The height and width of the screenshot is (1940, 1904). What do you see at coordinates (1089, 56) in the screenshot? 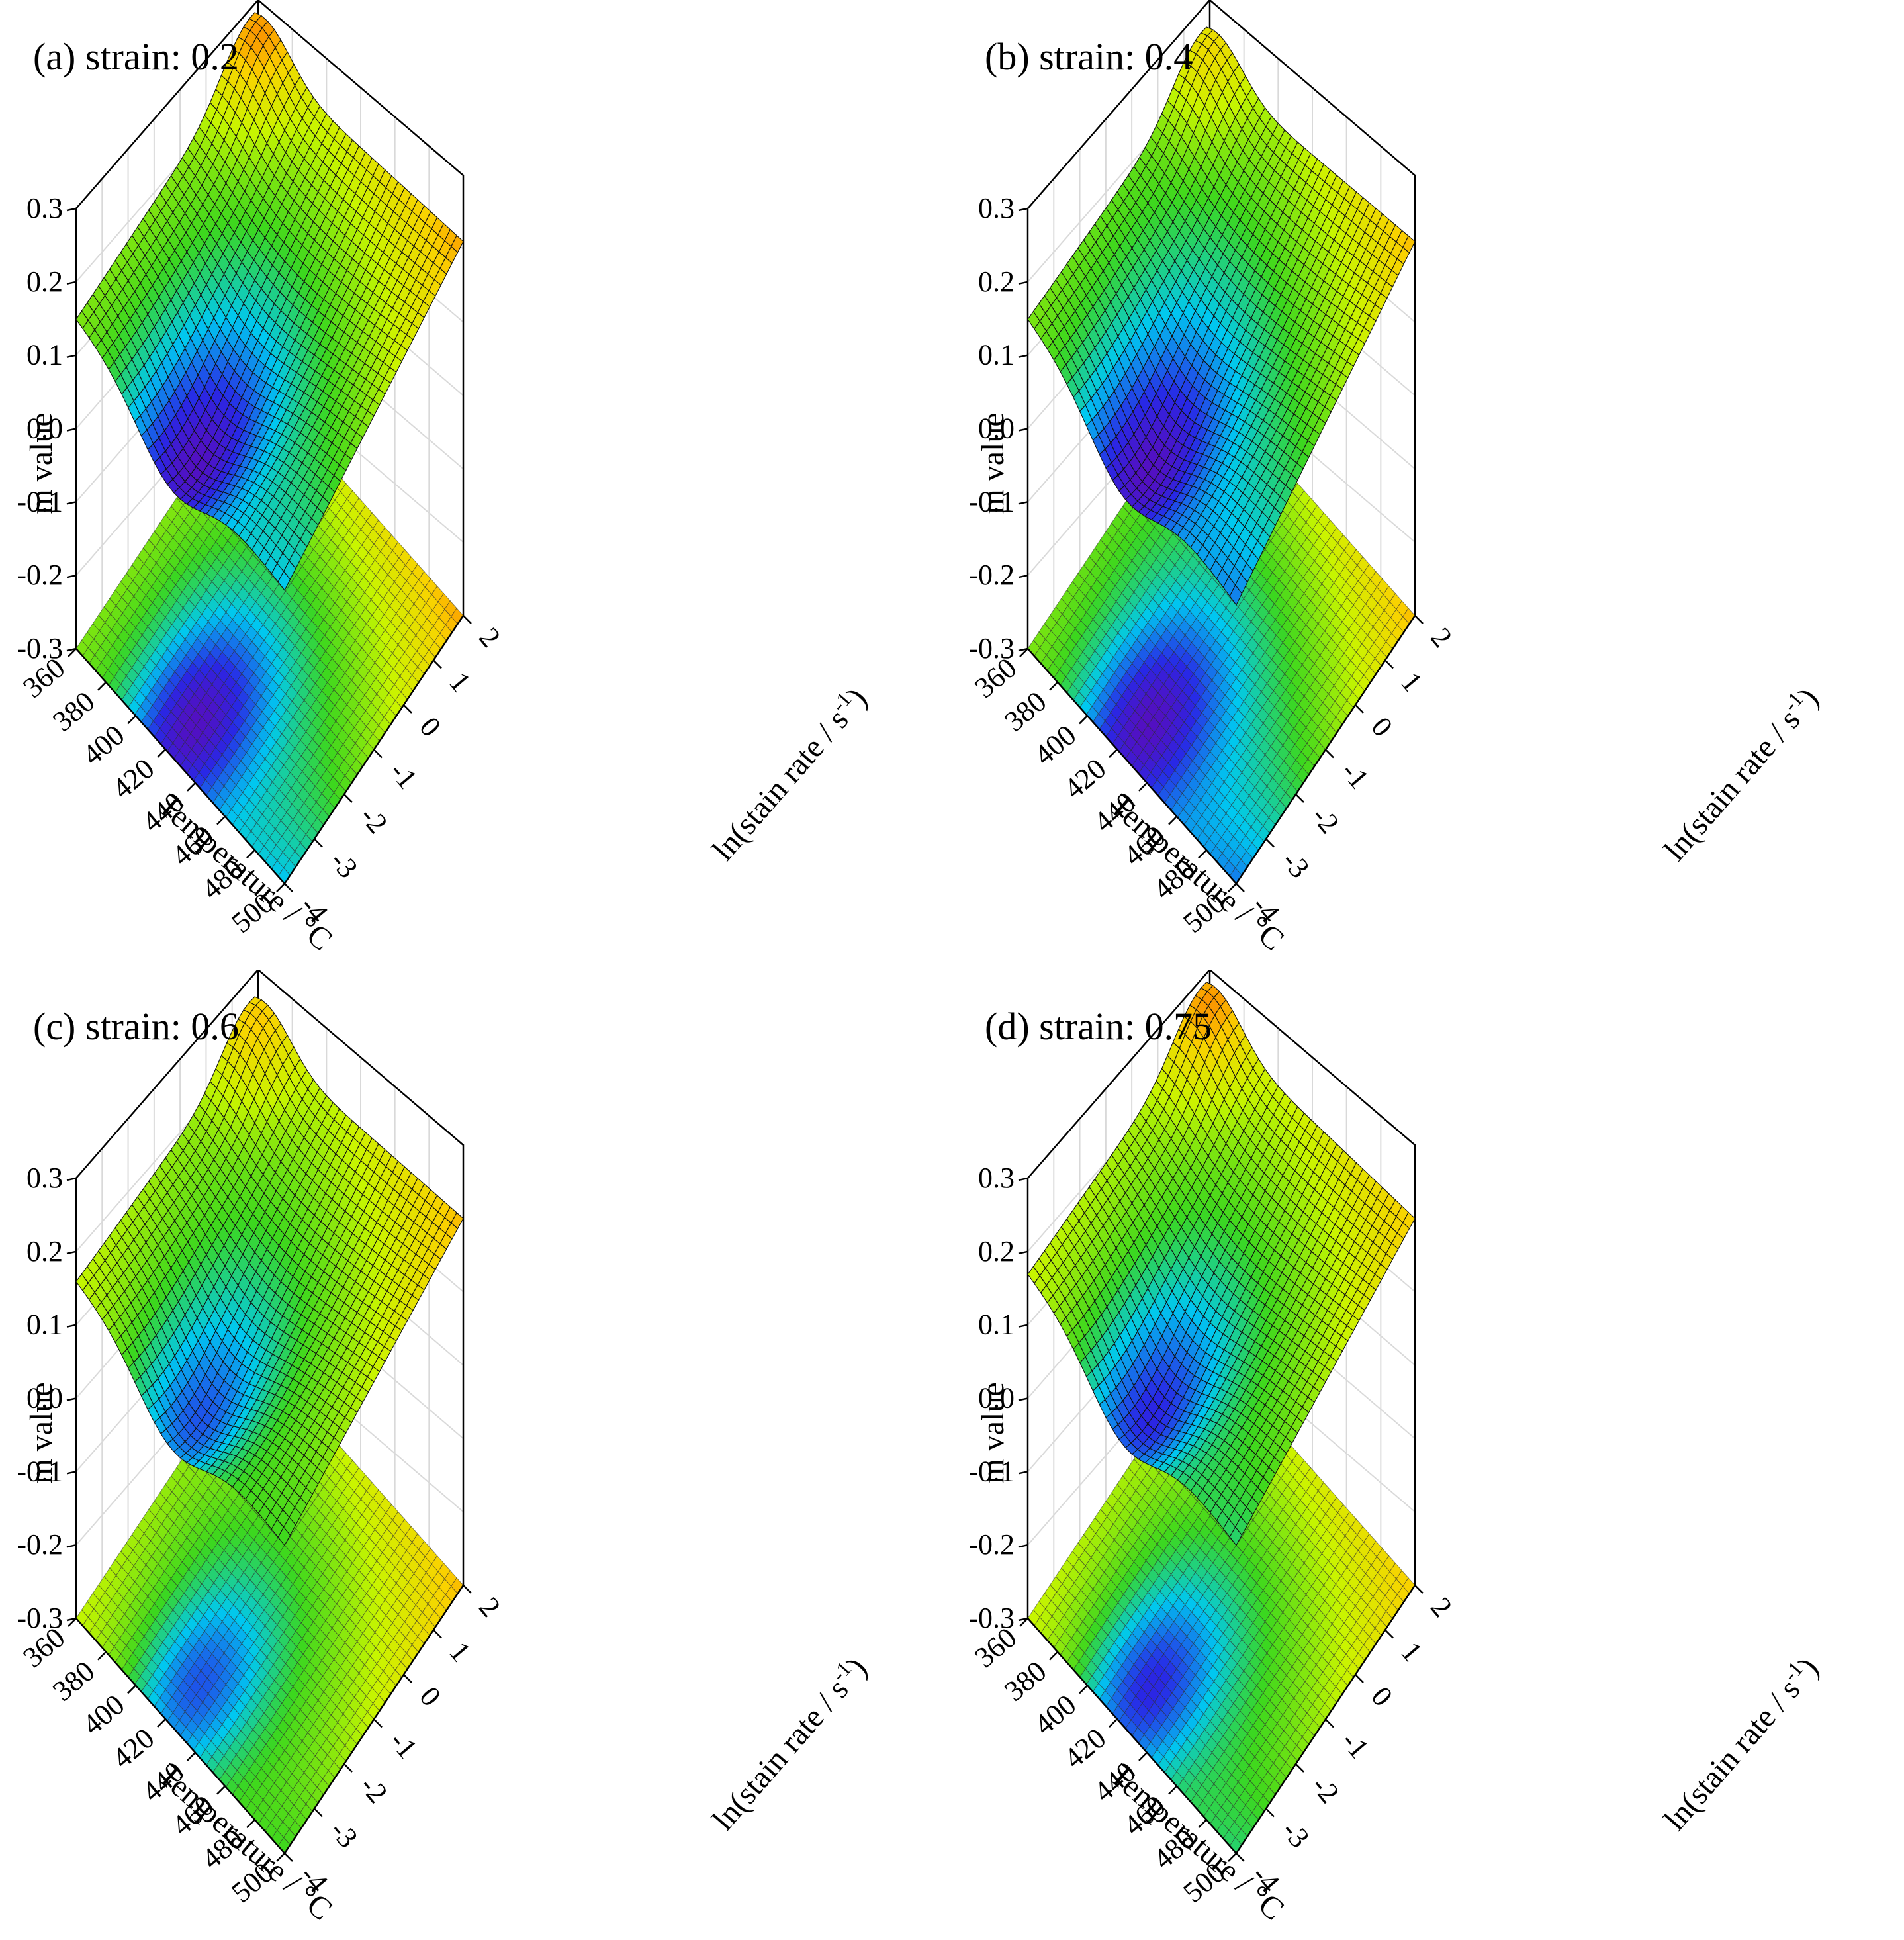
I see `panel-title: (b) strain: 0.4` at bounding box center [1089, 56].